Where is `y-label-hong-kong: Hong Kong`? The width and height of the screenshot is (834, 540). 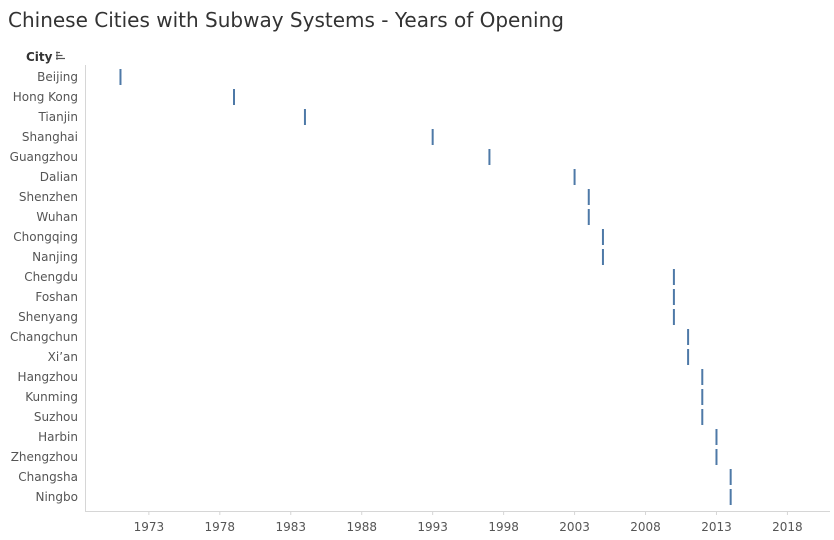 y-label-hong-kong: Hong Kong is located at coordinates (45, 97).